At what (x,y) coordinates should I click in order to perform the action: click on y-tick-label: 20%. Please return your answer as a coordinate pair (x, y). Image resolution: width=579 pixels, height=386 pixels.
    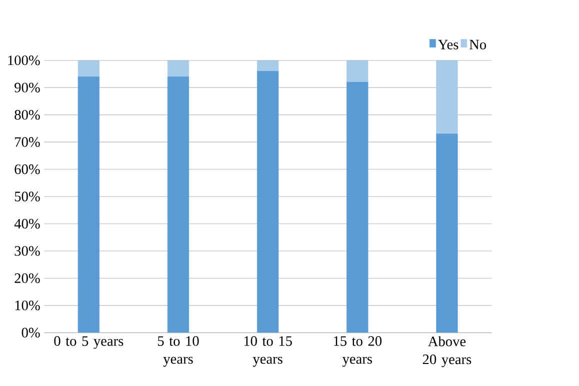
    Looking at the image, I should click on (27, 278).